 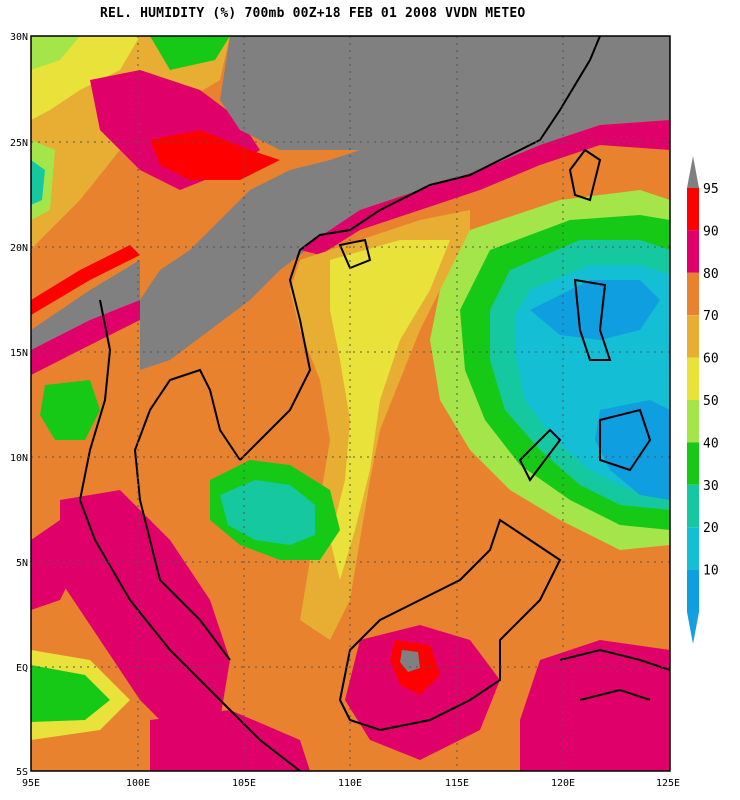 What do you see at coordinates (711, 316) in the screenshot?
I see `legend-label: 70` at bounding box center [711, 316].